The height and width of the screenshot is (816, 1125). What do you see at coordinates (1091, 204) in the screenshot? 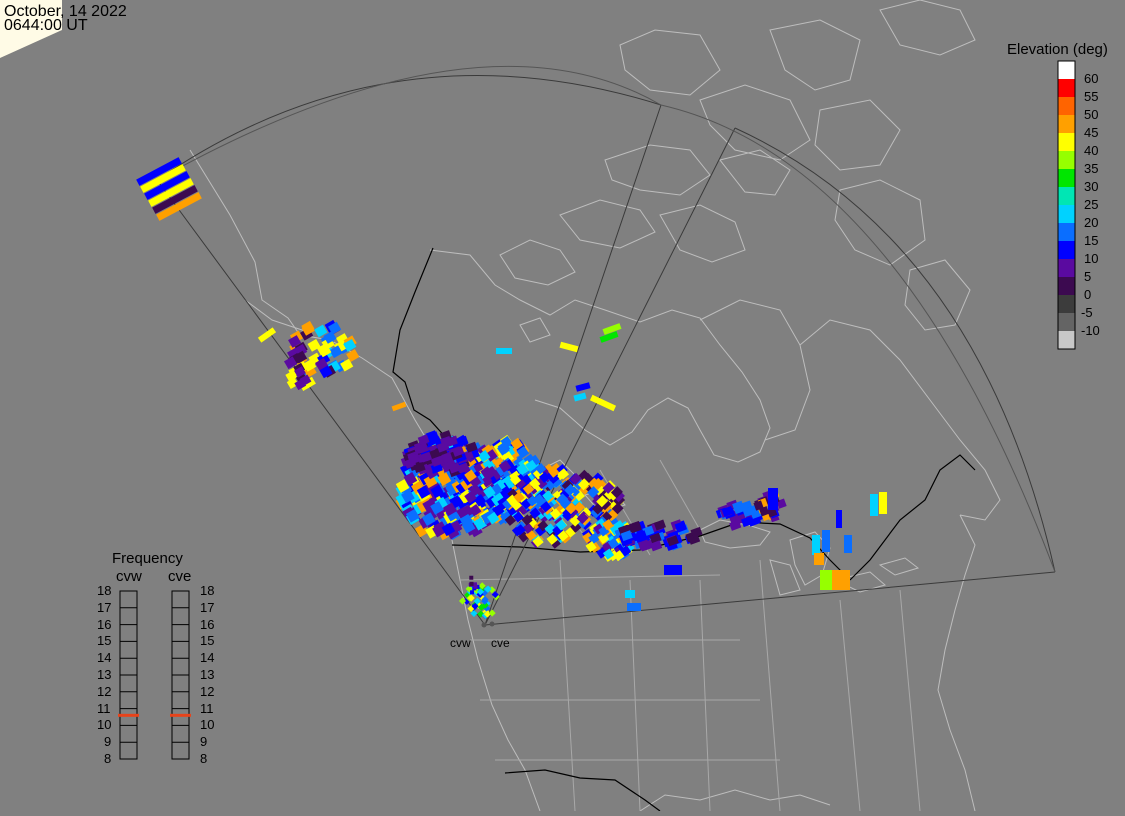
I see `elevation-tick: 25` at bounding box center [1091, 204].